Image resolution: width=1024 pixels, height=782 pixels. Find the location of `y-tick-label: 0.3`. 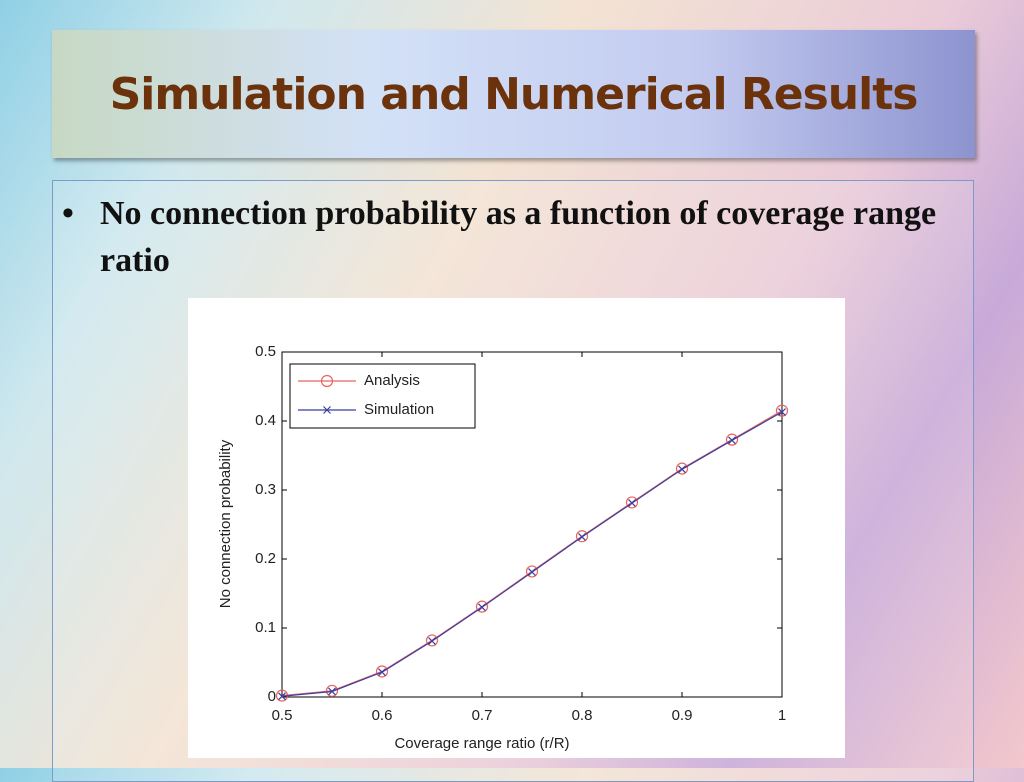

y-tick-label: 0.3 is located at coordinates (265, 489).